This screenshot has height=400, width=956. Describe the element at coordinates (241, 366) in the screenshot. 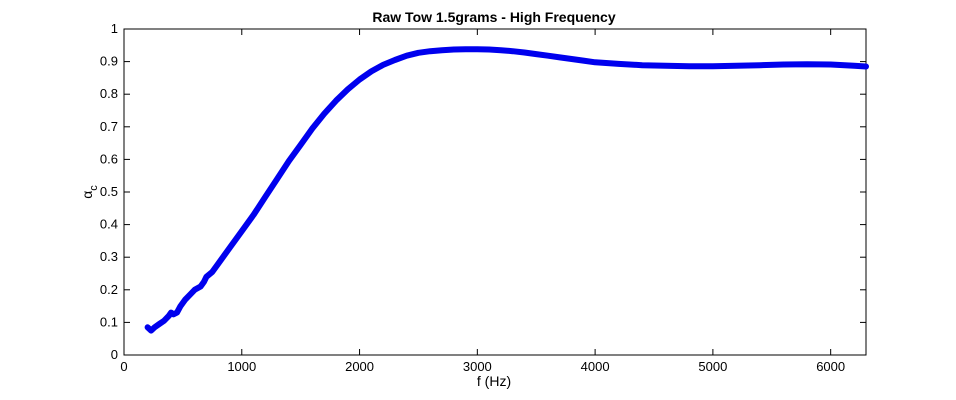

I see `x-tick-label: 1000` at that location.